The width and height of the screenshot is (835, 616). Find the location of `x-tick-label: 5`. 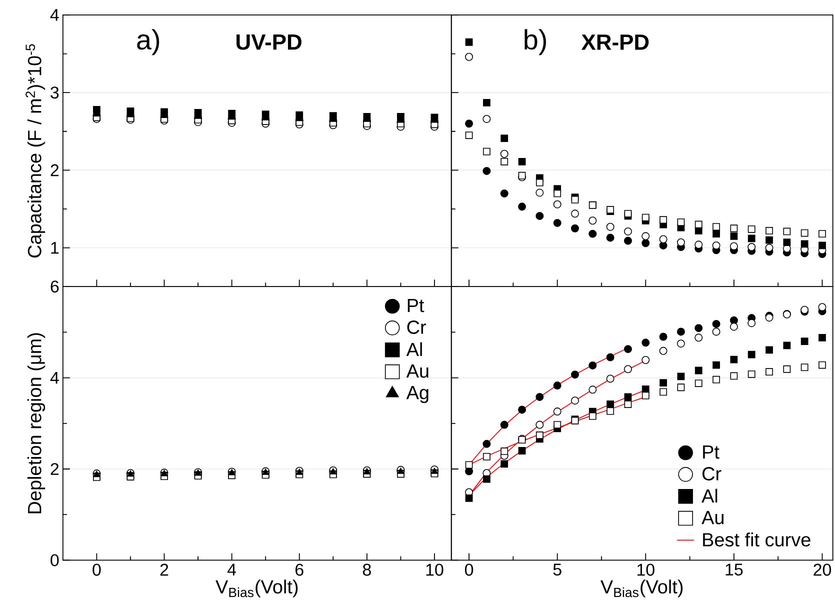

x-tick-label: 5 is located at coordinates (557, 570).